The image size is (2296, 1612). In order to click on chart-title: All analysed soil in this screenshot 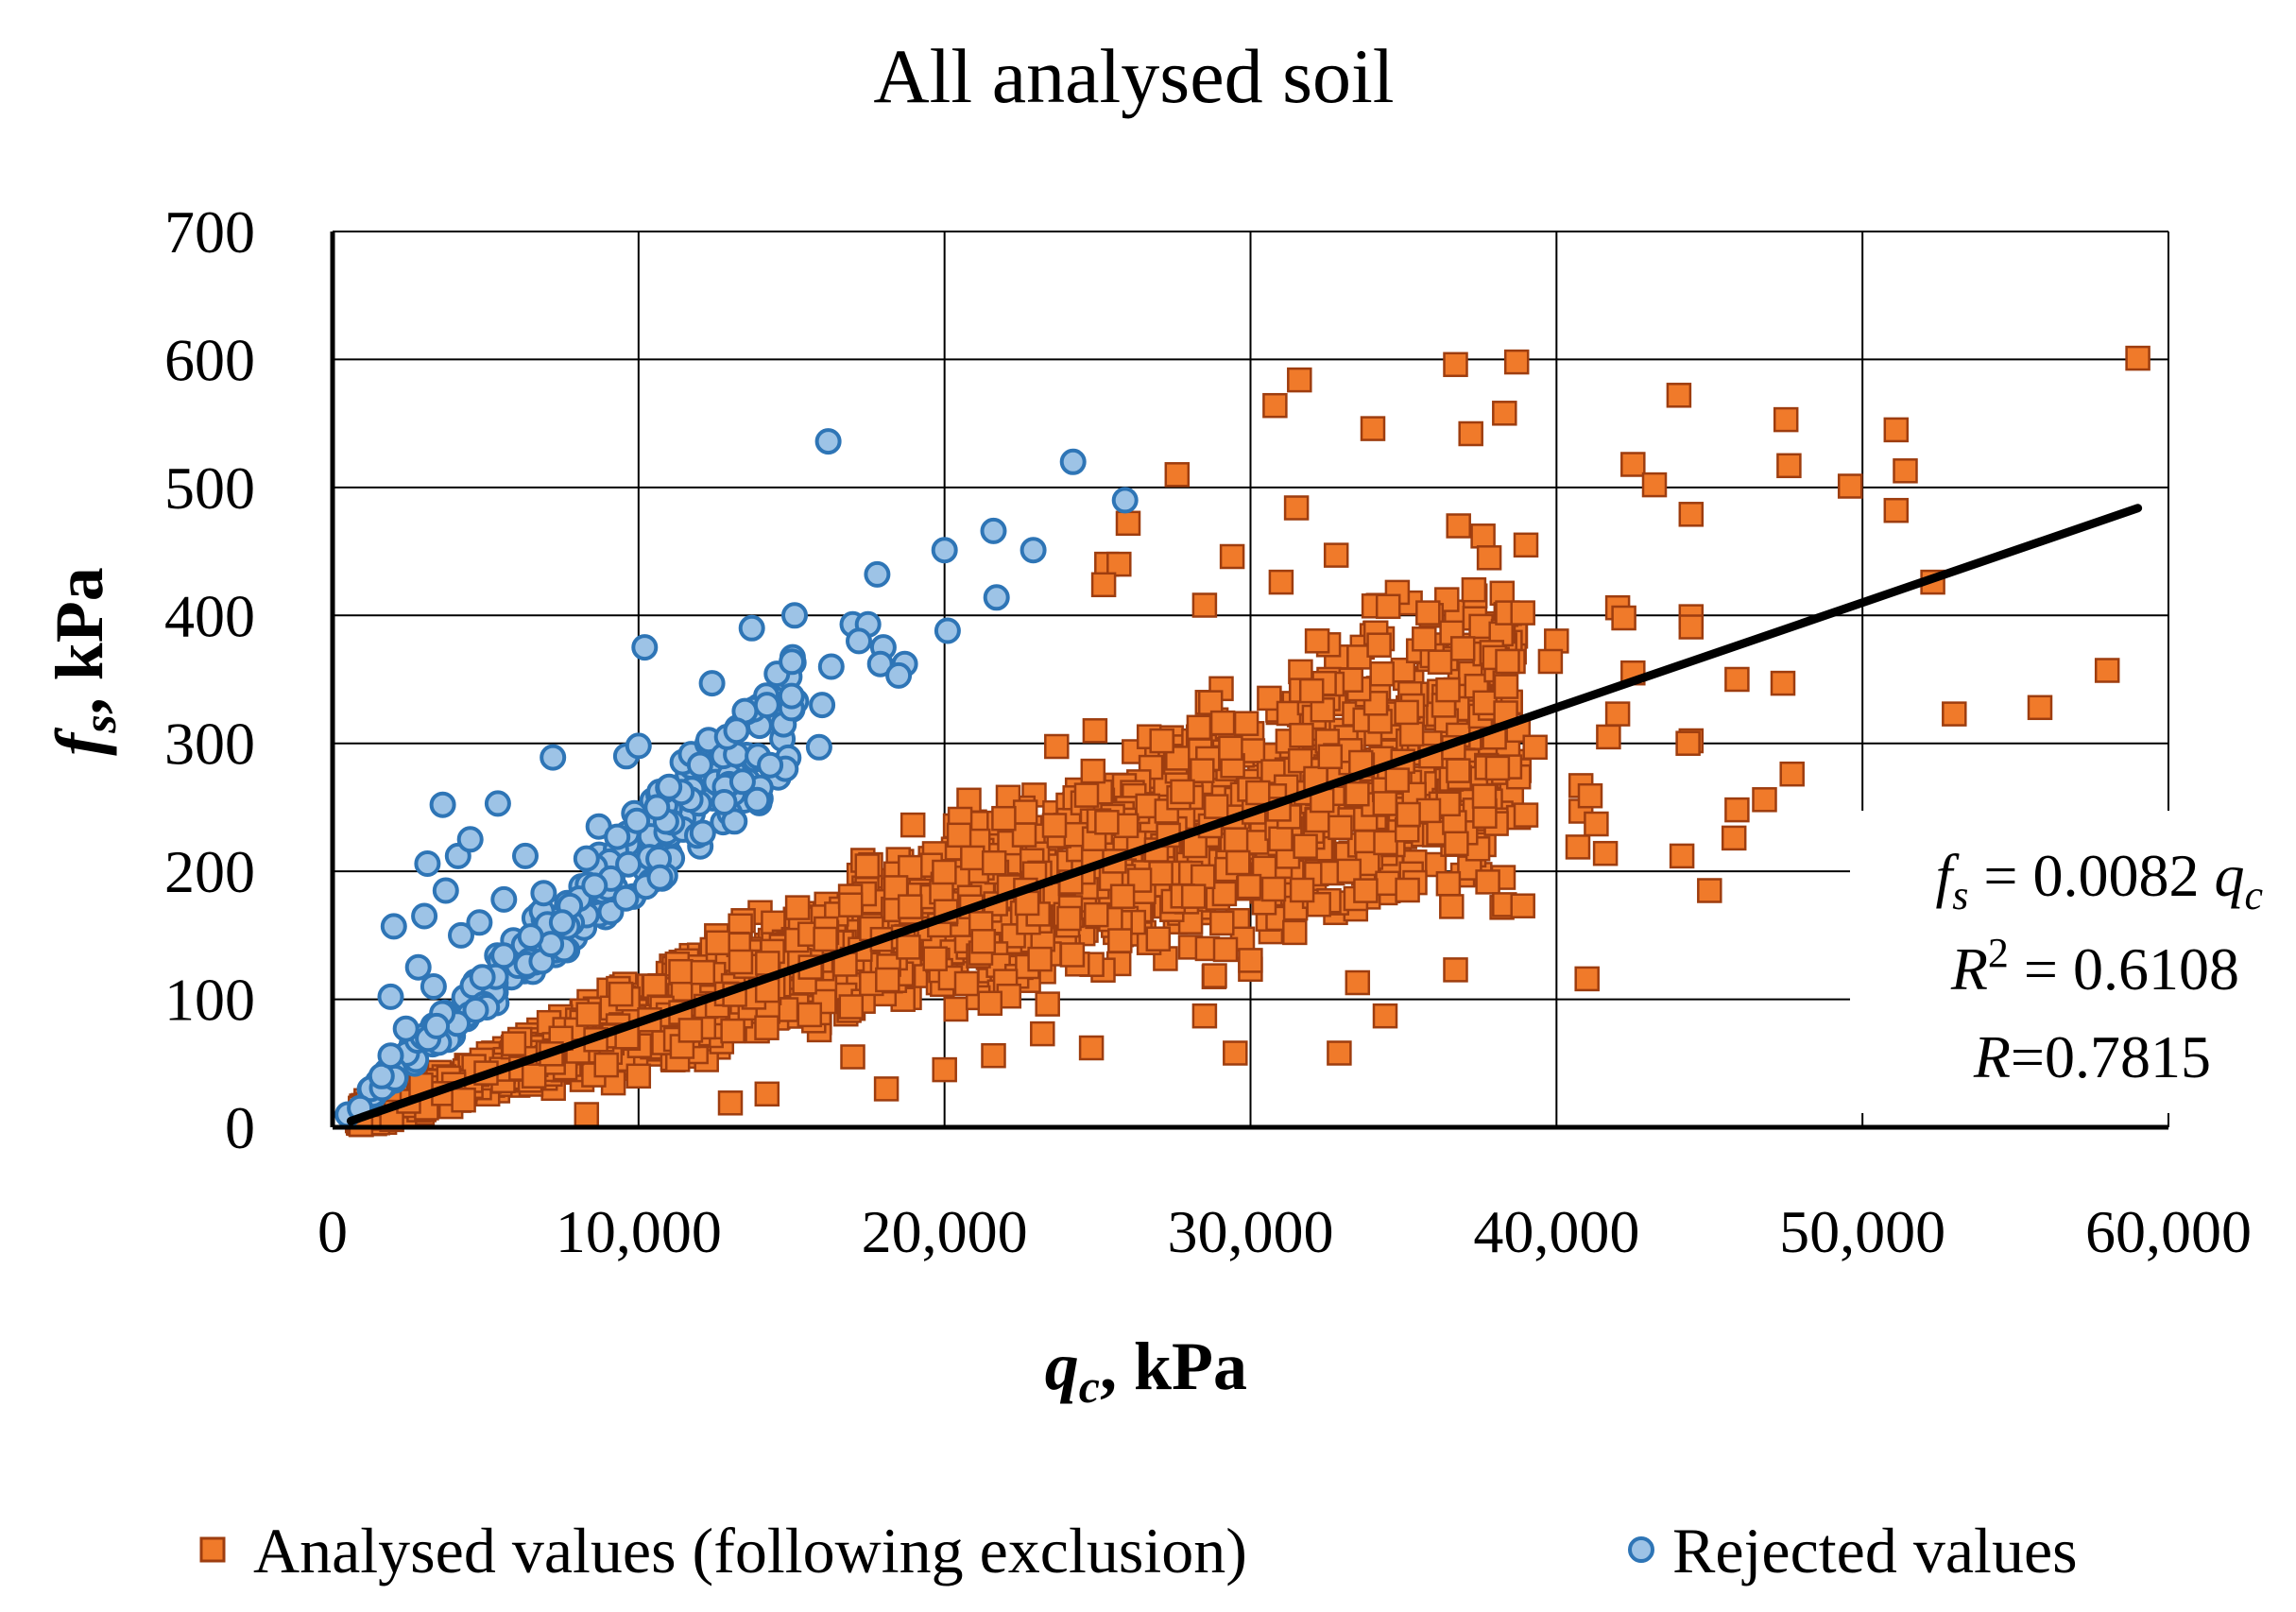, I will do `click(1134, 76)`.